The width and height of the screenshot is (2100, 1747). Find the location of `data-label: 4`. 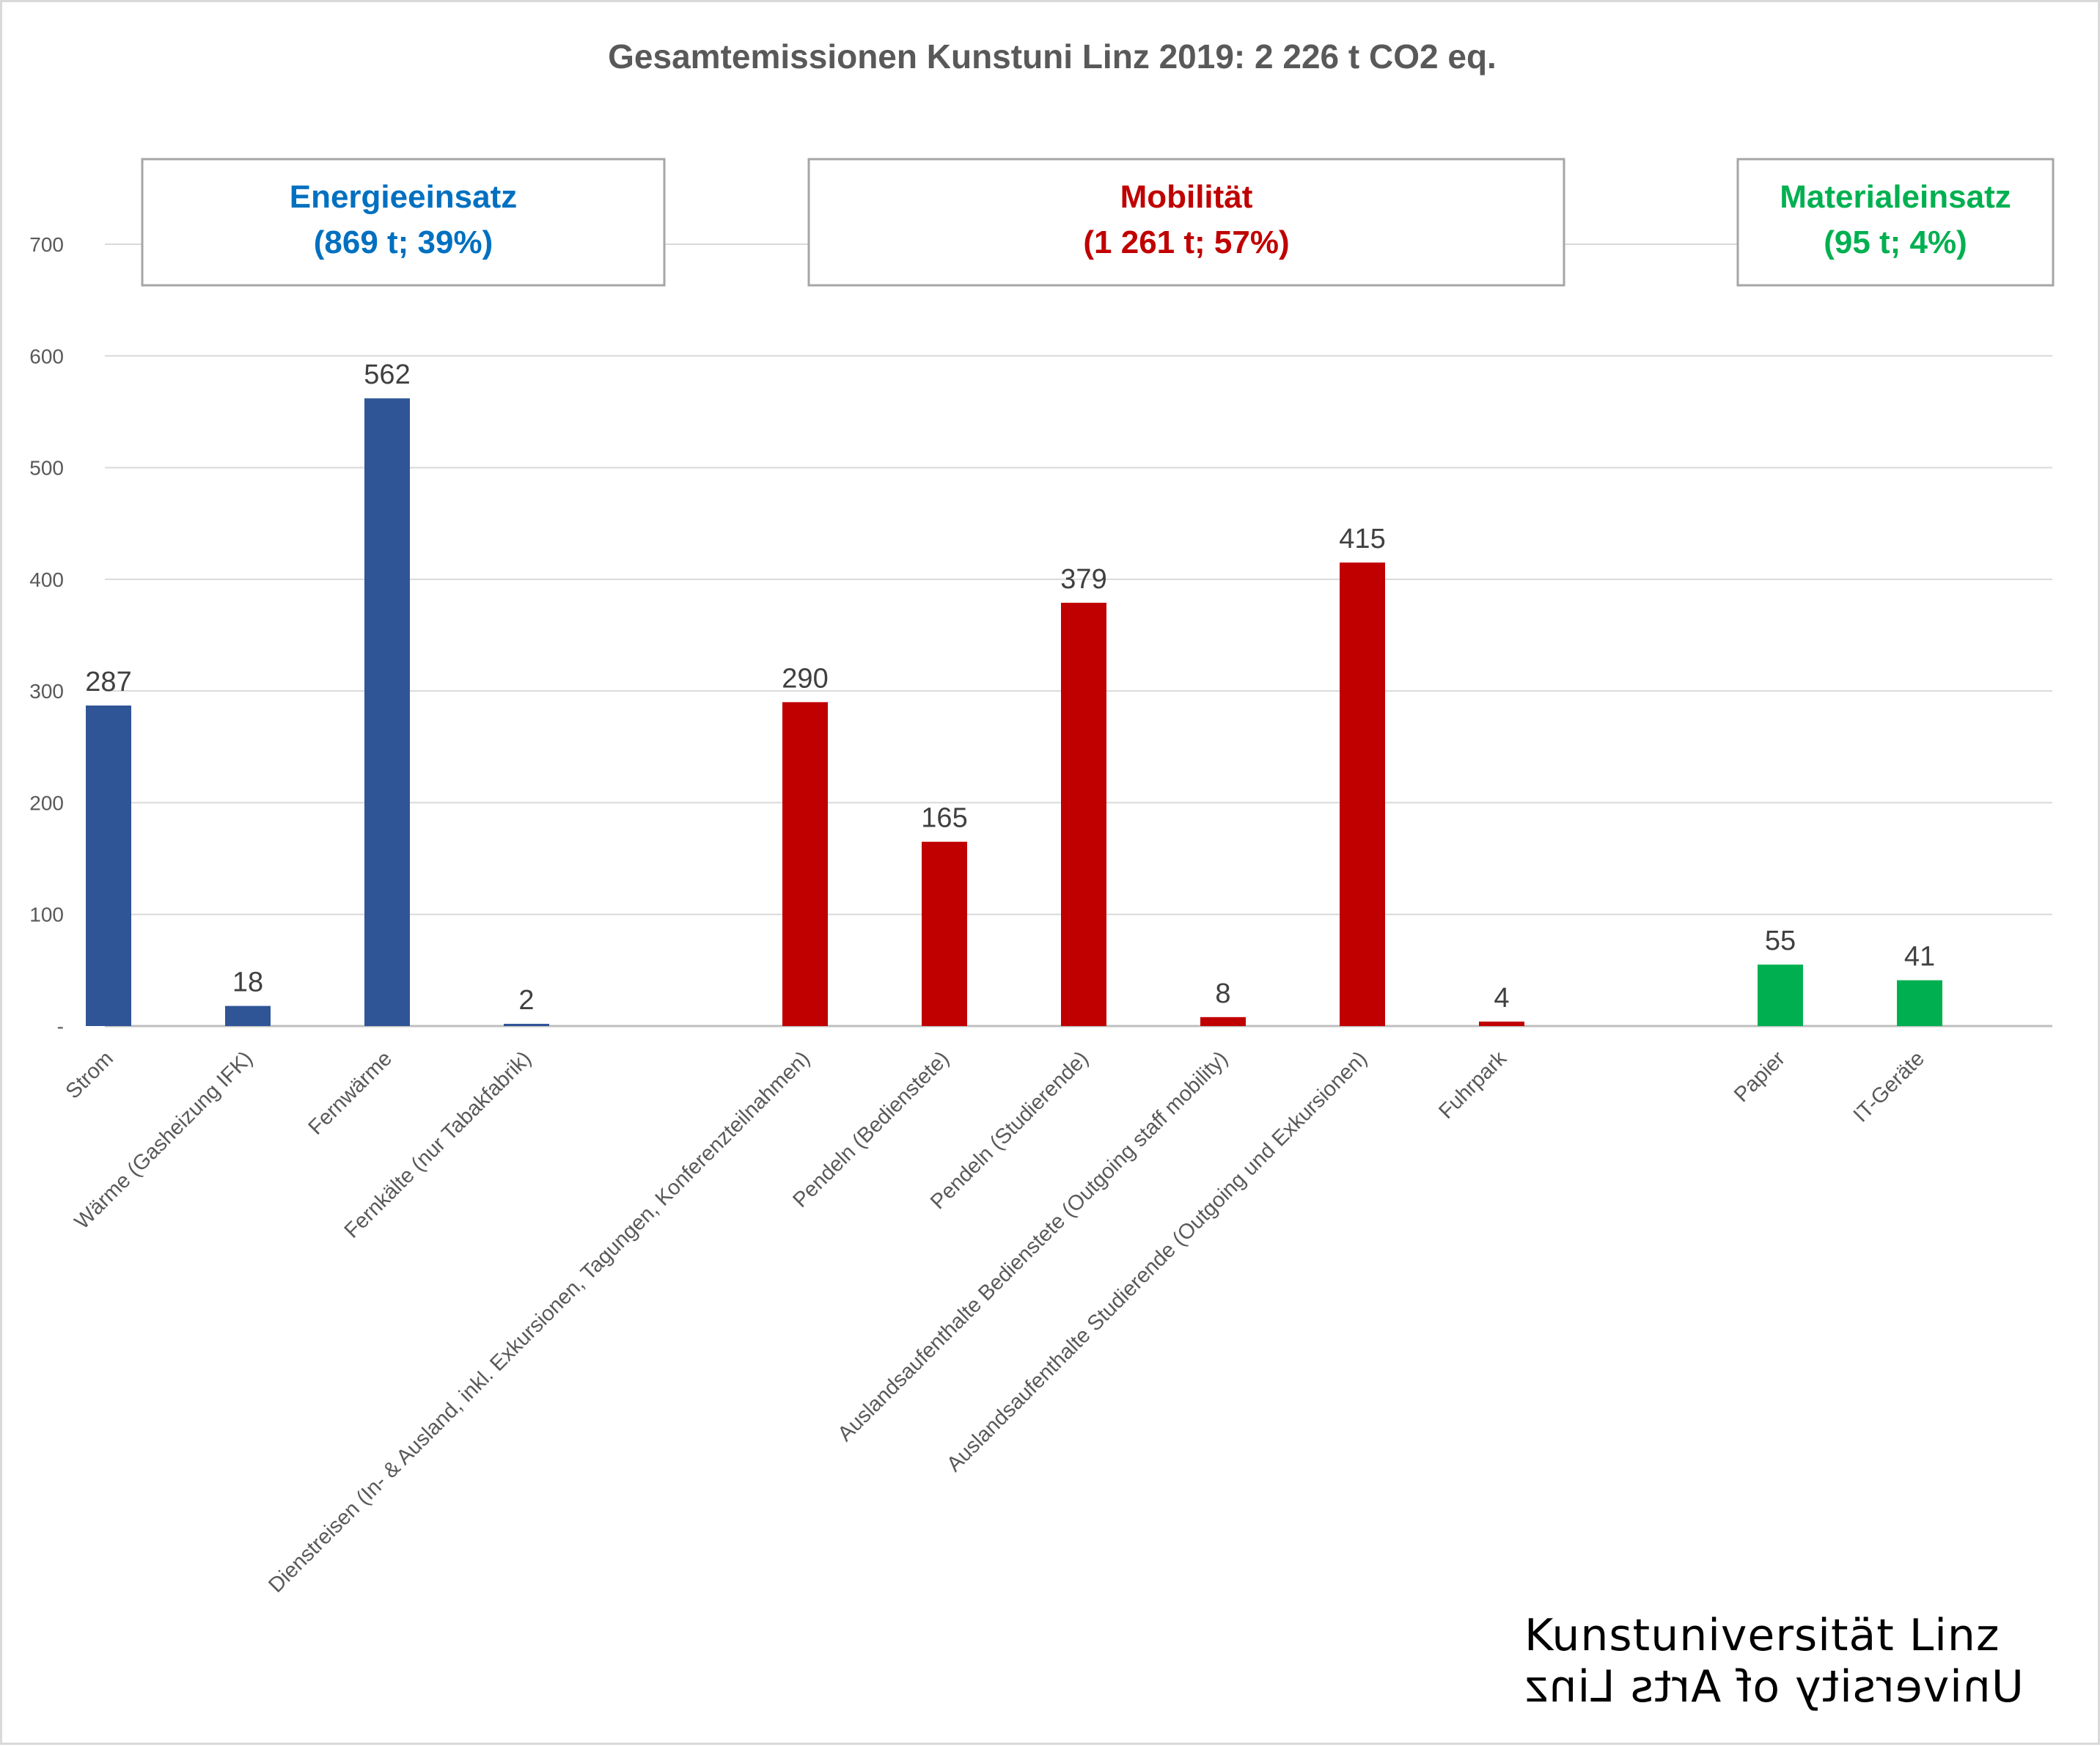

data-label: 4 is located at coordinates (1501, 999).